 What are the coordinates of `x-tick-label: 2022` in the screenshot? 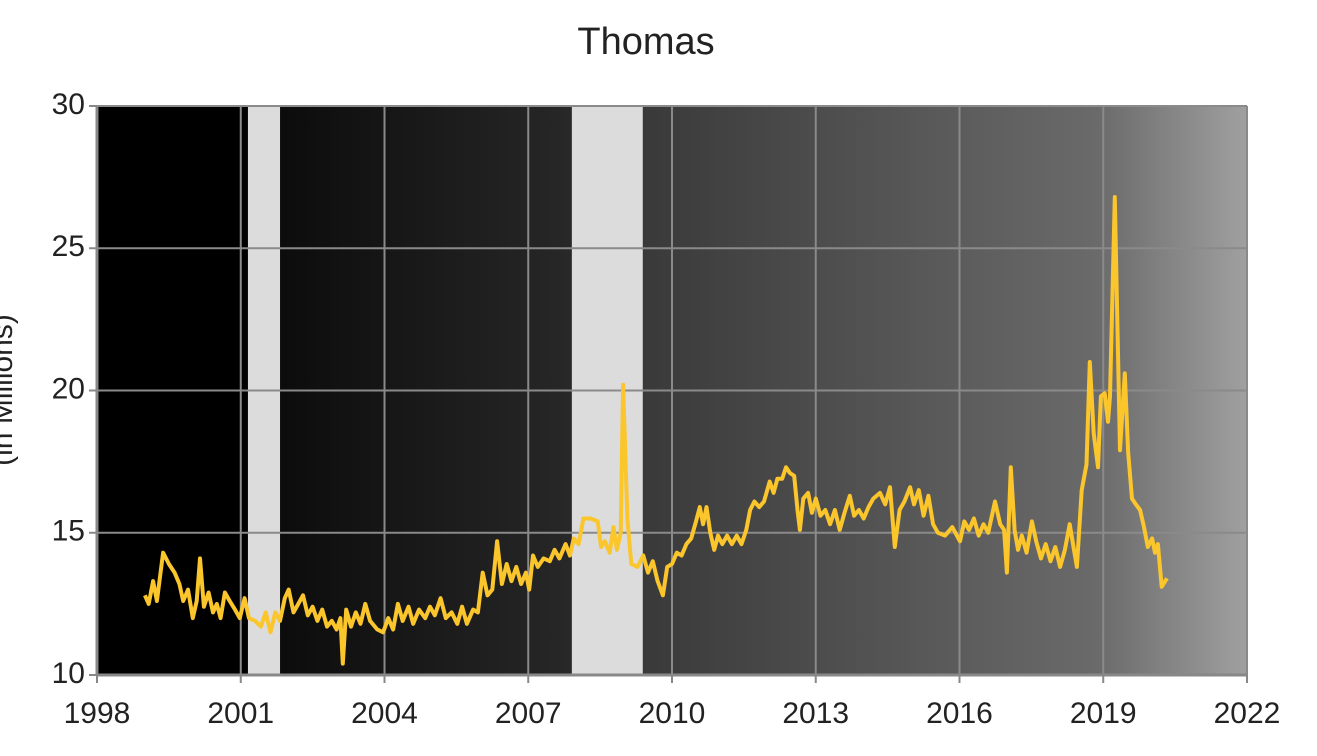 It's located at (1247, 713).